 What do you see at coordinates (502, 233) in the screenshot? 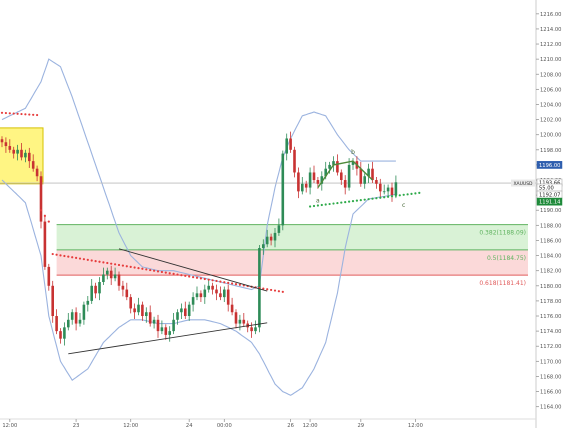
I see `fib-level-label: 0.382(1188.09)` at bounding box center [502, 233].